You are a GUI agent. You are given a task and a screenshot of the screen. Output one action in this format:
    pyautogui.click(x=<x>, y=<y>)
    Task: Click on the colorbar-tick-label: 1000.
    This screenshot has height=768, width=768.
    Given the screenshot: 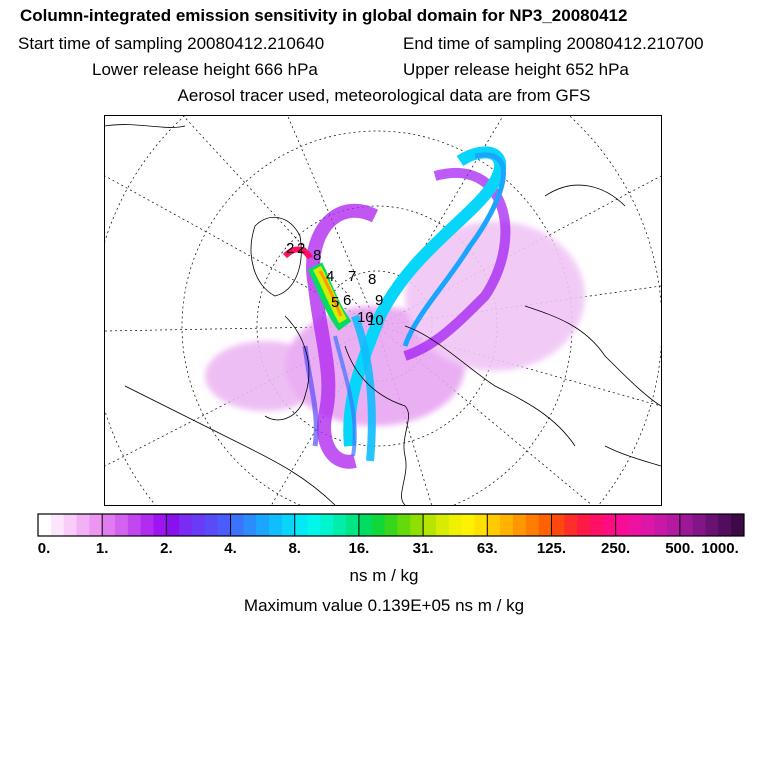 What is the action you would take?
    pyautogui.click(x=720, y=548)
    